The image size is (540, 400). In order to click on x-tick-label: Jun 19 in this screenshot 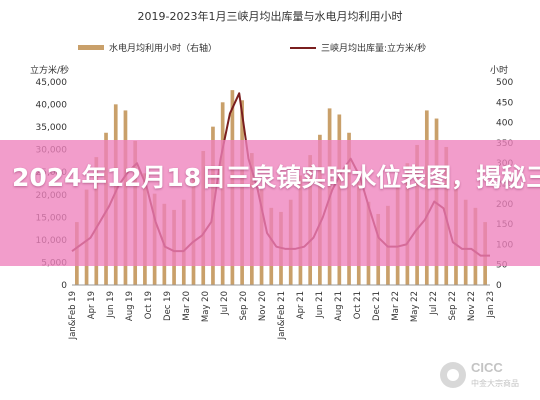, I will do `click(111, 305)`.